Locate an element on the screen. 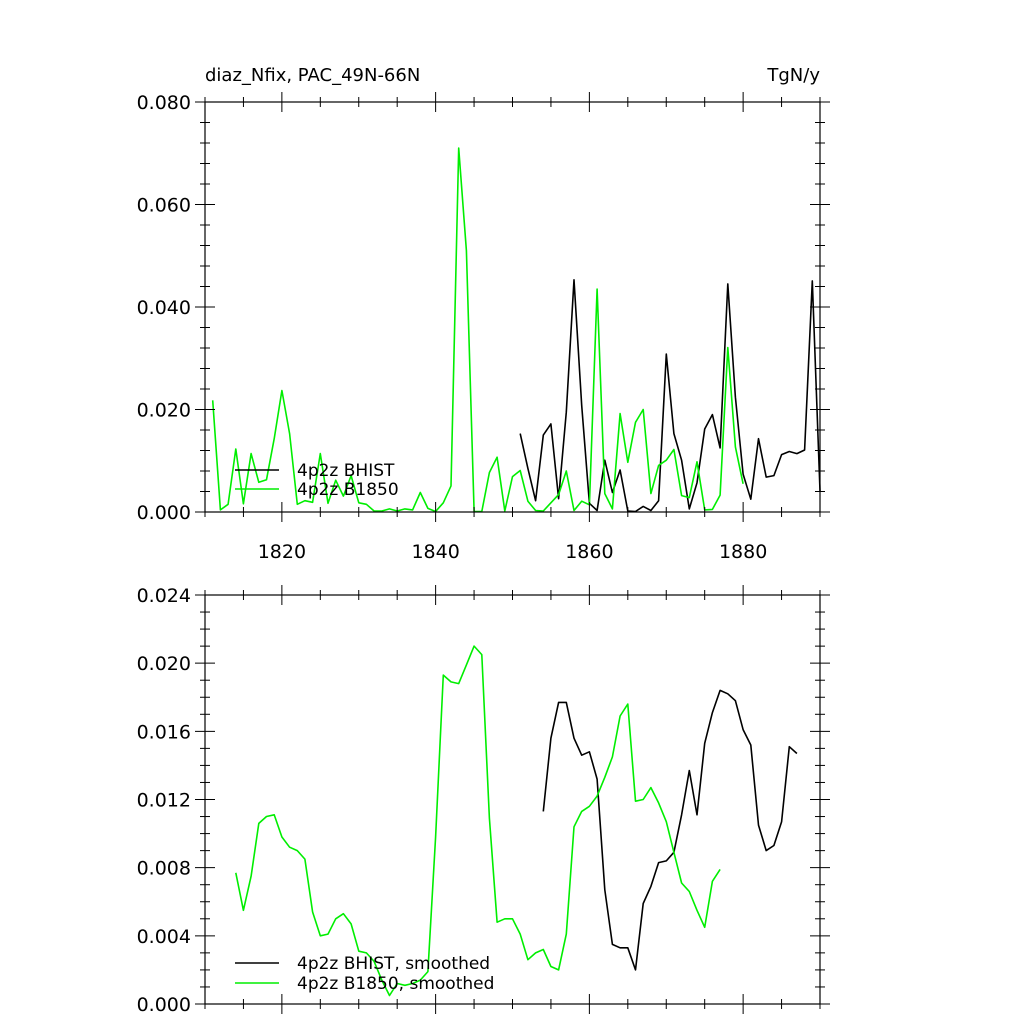 The width and height of the screenshot is (1024, 1024). top-y-tick-label: 0.060 is located at coordinates (164, 206).